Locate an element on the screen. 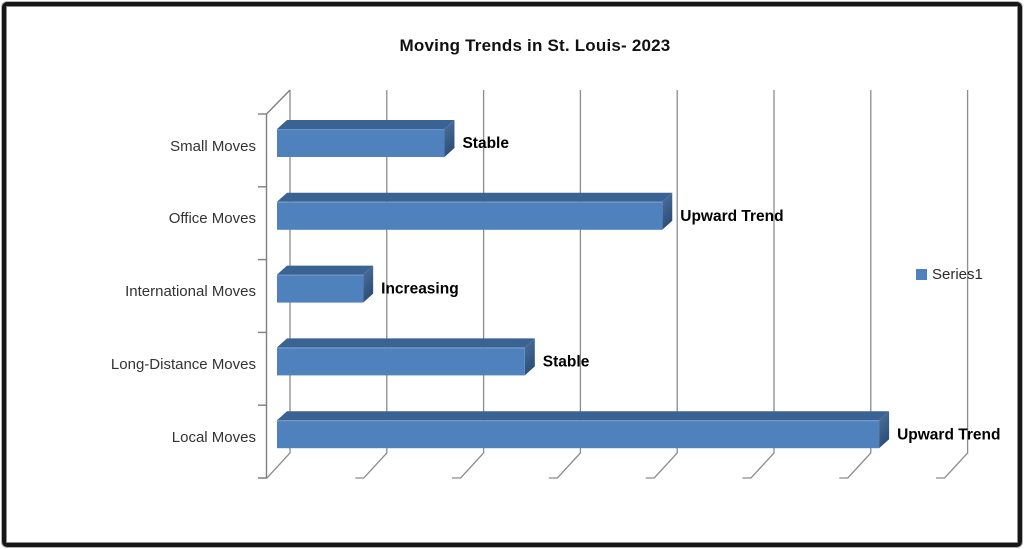 The image size is (1024, 549). bar-group-local-moves is located at coordinates (583, 430).